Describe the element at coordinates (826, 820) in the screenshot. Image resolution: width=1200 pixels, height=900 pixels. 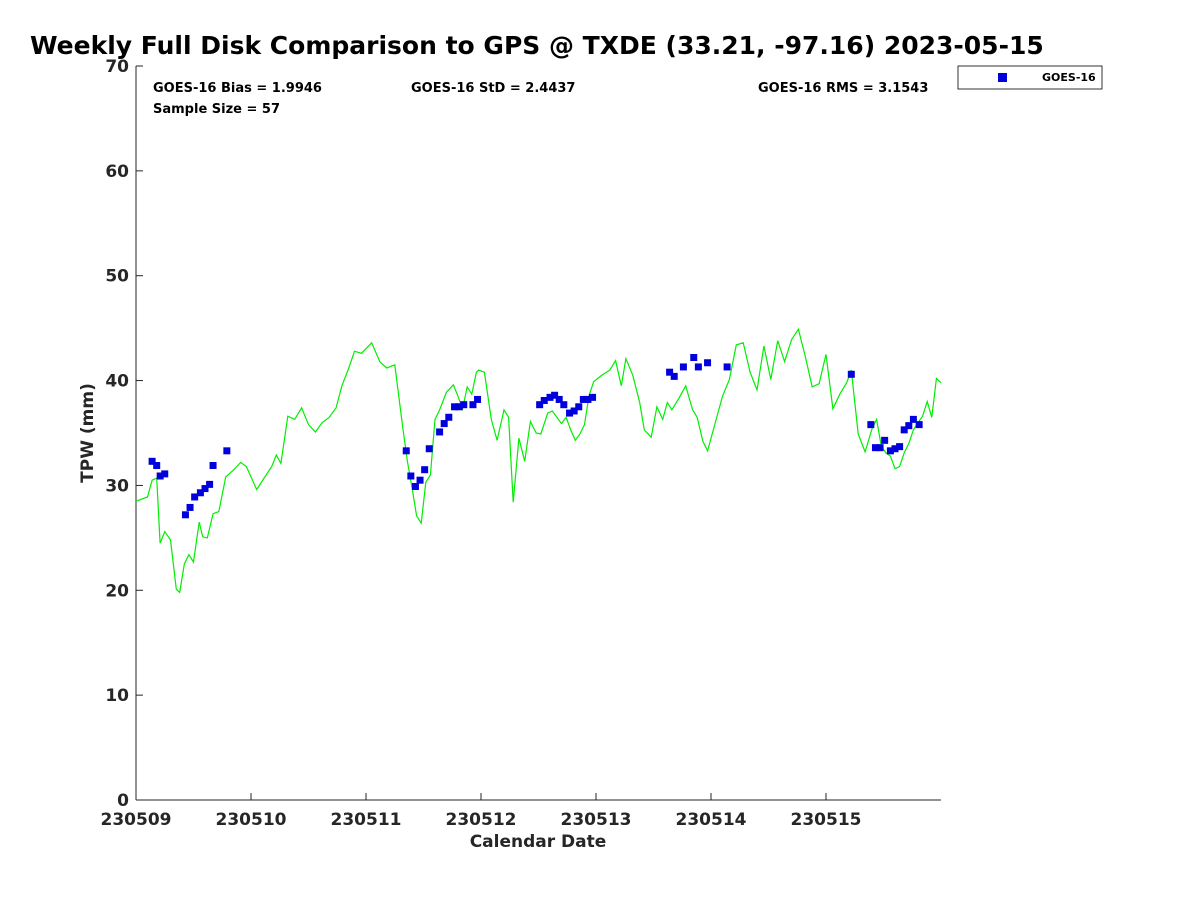
I see `x-tick-label: 230515` at that location.